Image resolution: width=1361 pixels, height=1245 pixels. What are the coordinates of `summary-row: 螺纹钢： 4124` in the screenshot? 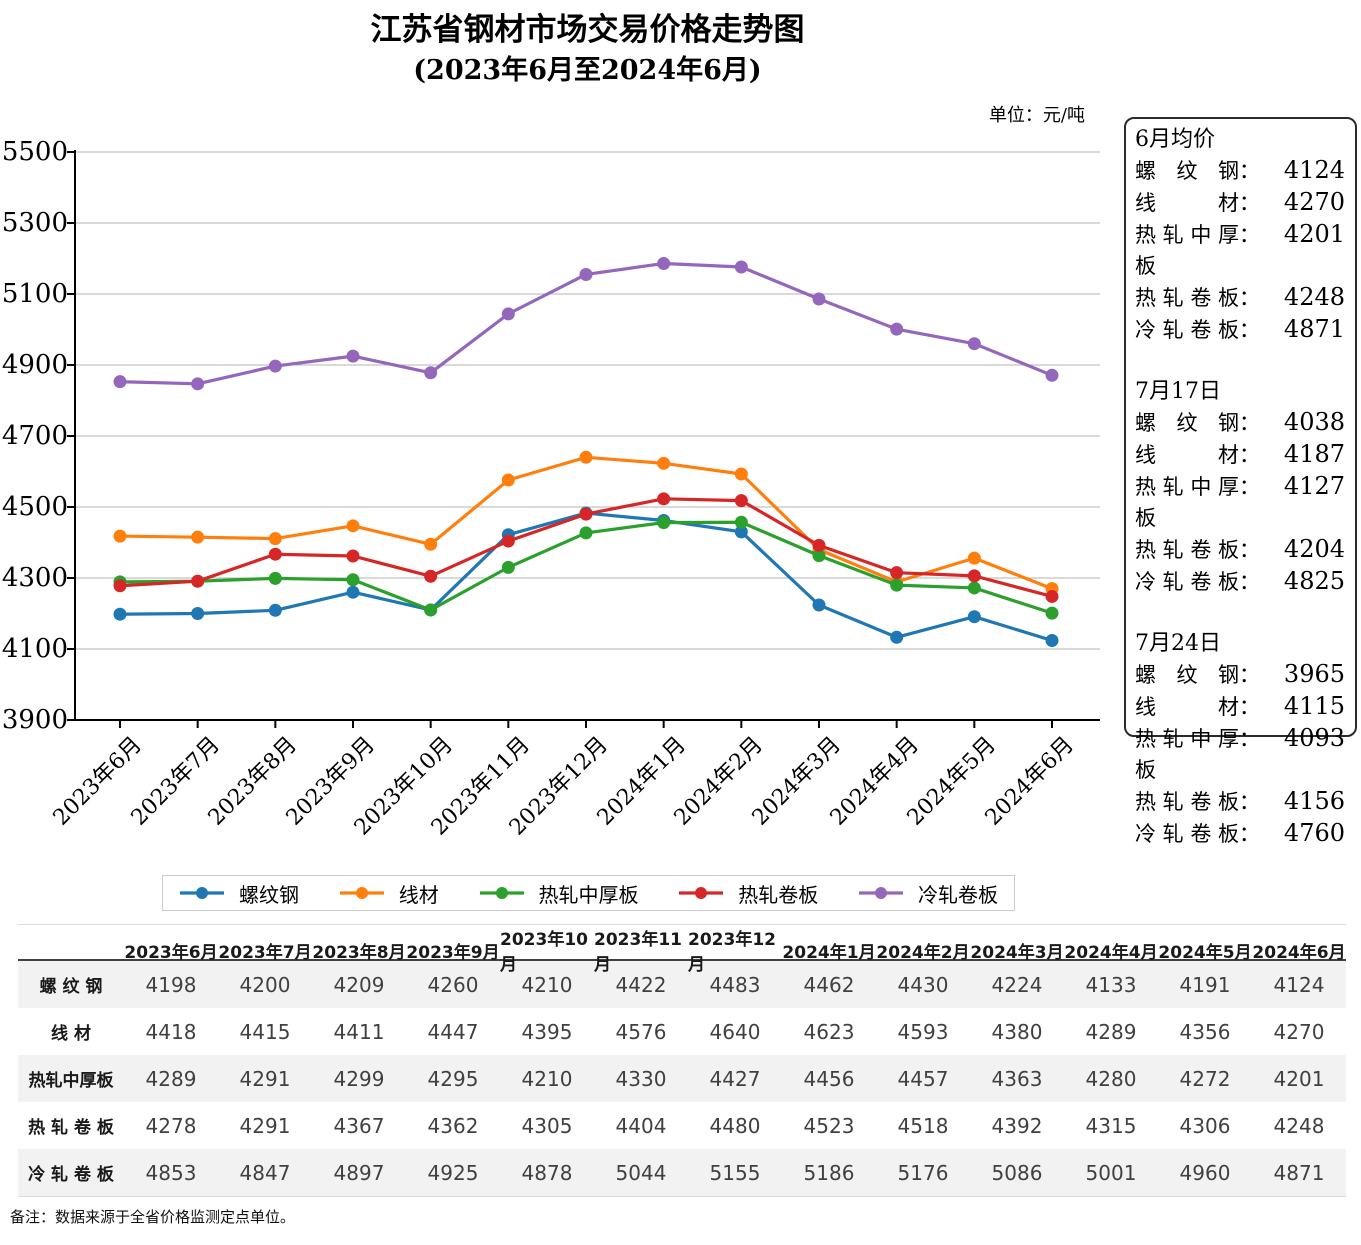 It's located at (1240, 171).